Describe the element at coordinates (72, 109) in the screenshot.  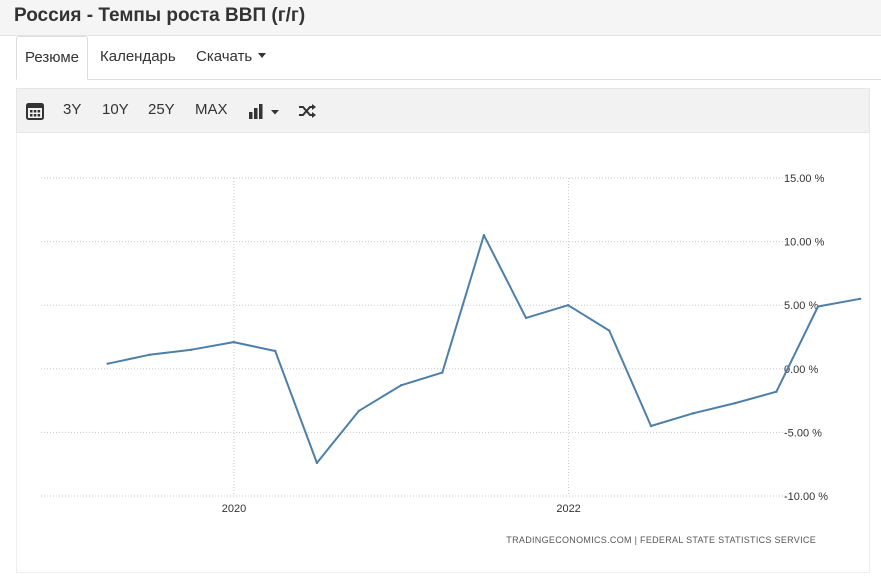
I see `range-3y-button: 3Y` at that location.